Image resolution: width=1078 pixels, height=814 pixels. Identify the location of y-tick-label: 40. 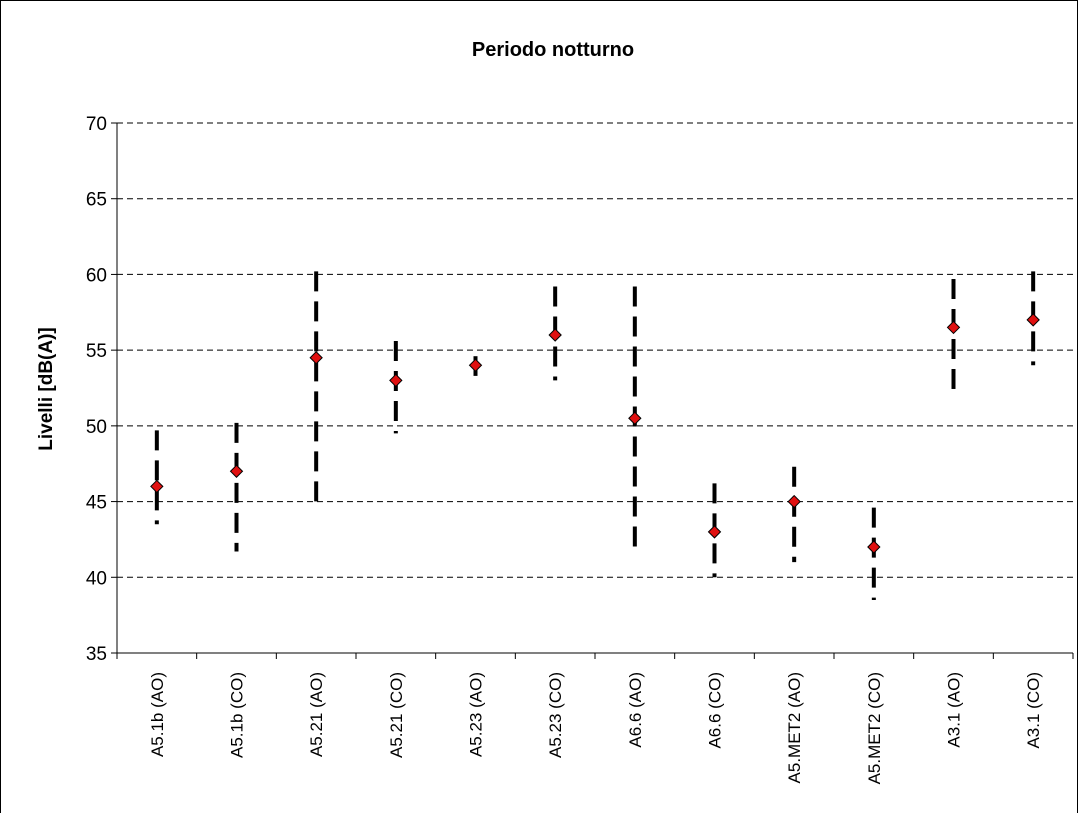
(96, 578).